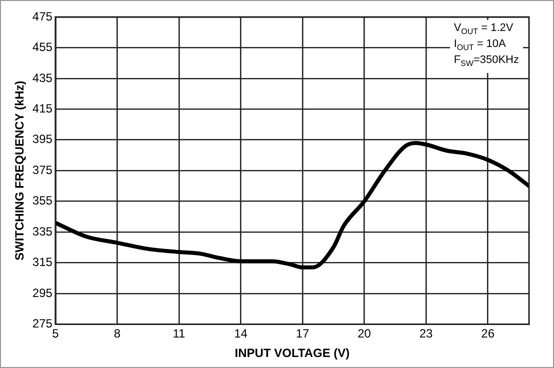 This screenshot has height=368, width=554. I want to click on x-tick-label: 23, so click(426, 333).